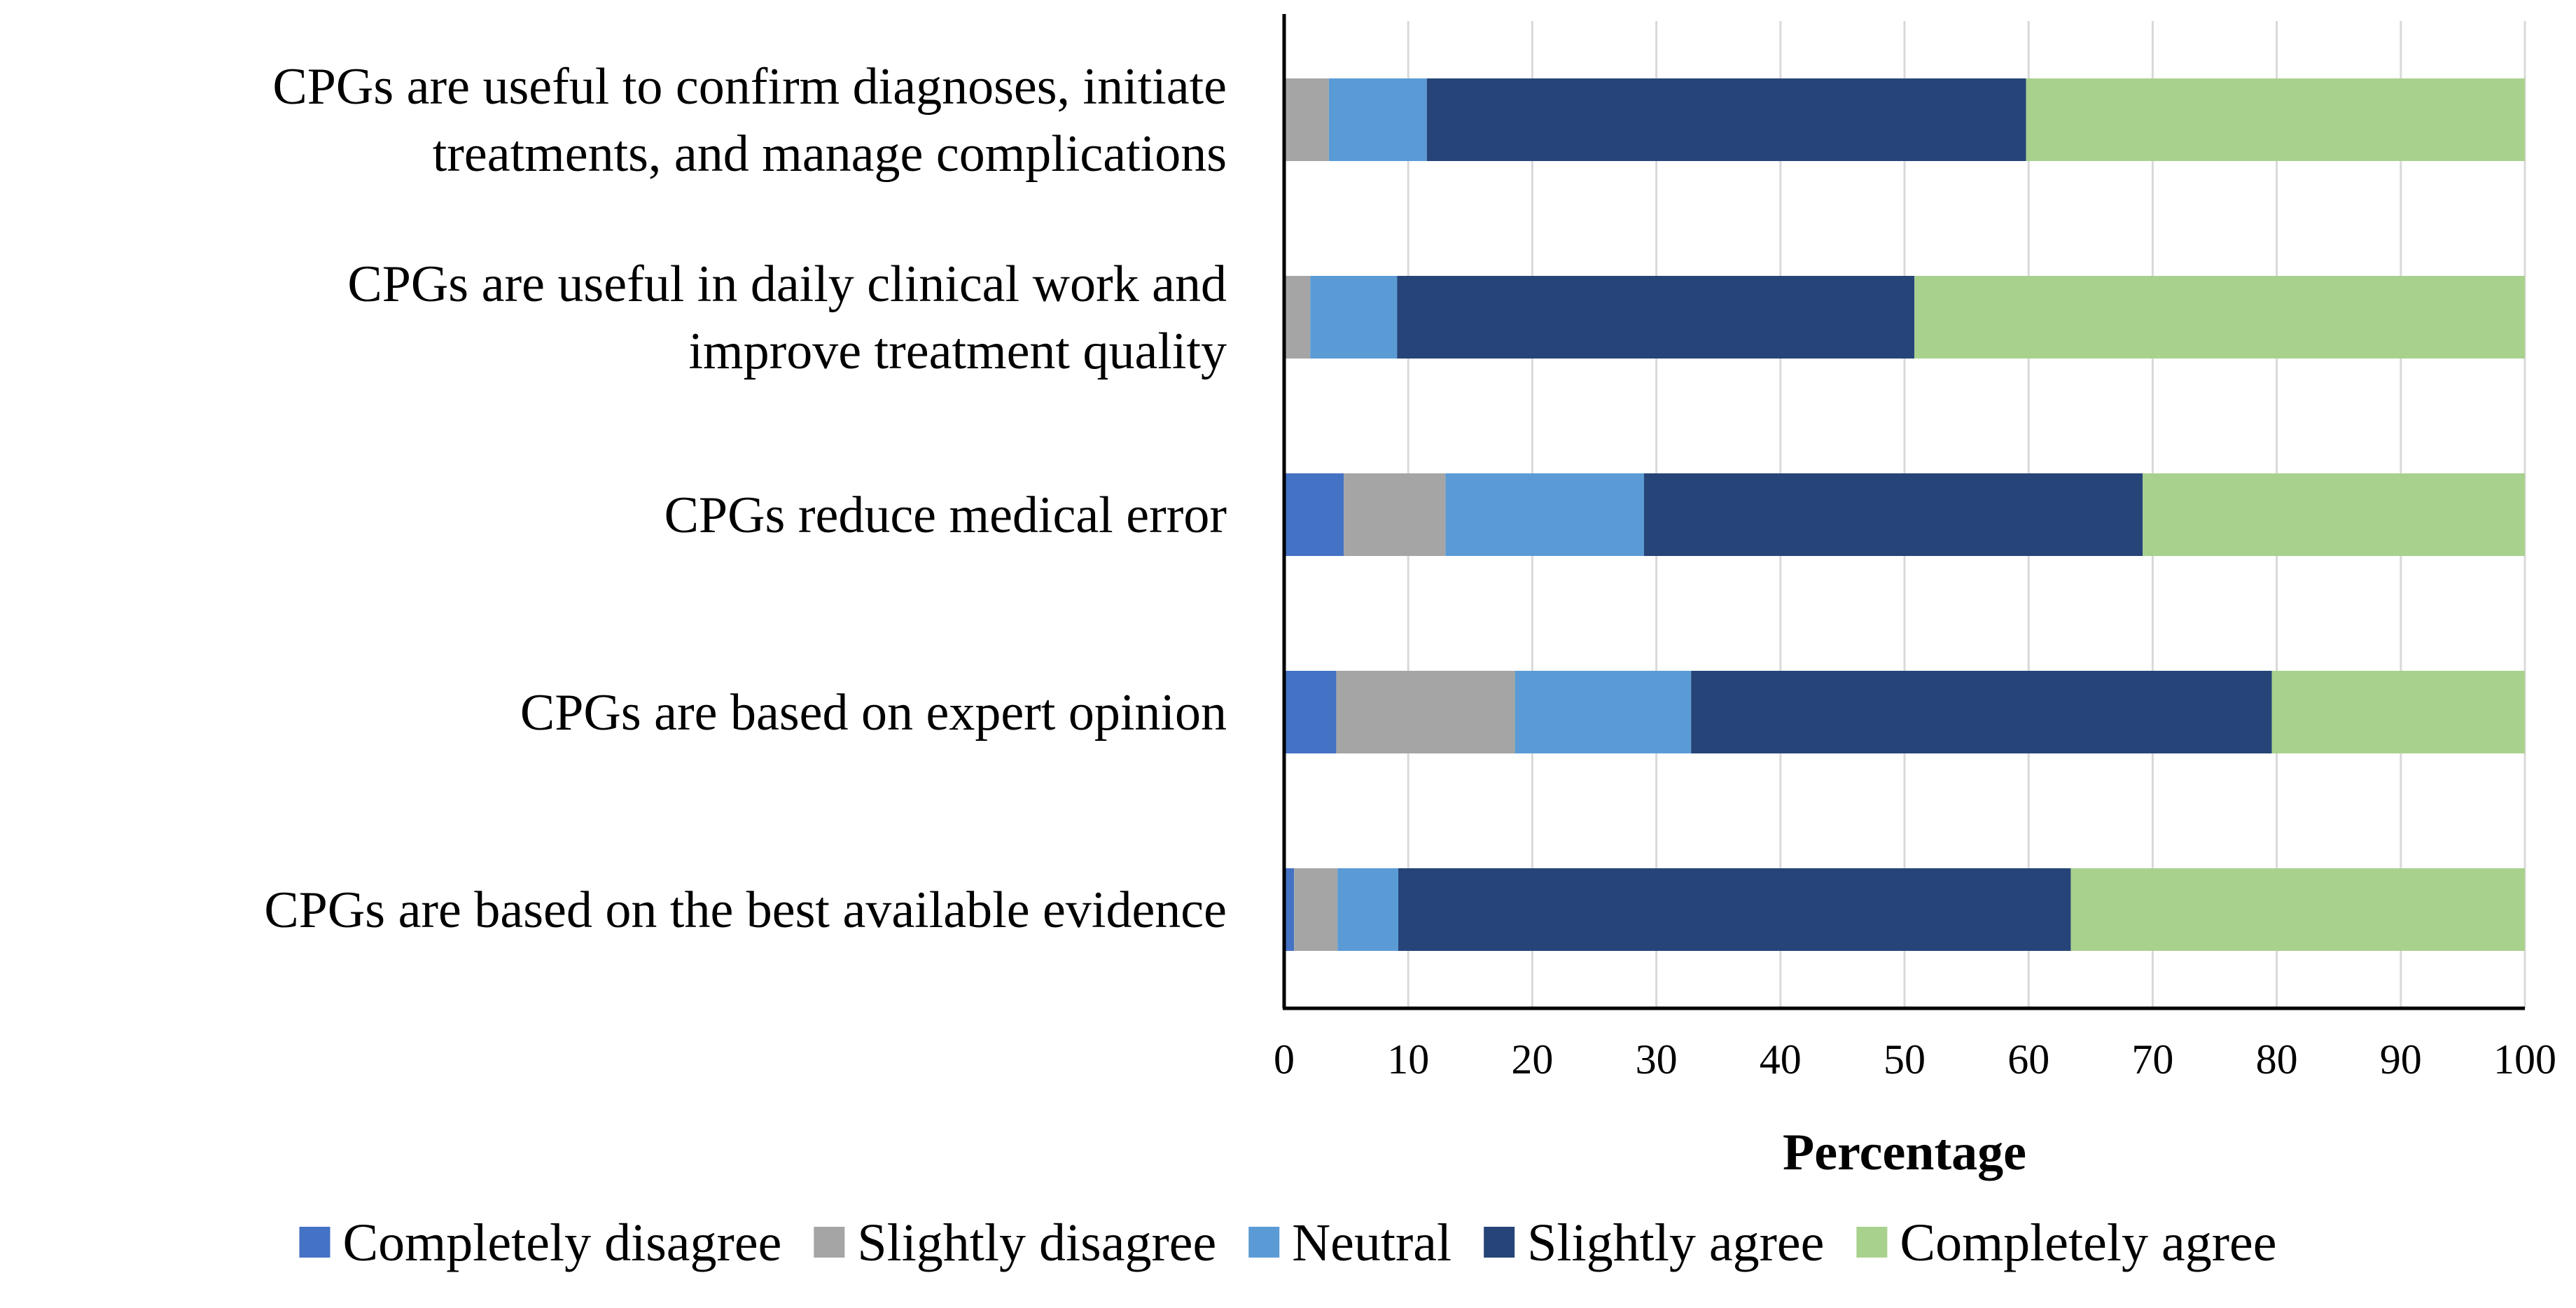 The width and height of the screenshot is (2576, 1308). Describe the element at coordinates (561, 1242) in the screenshot. I see `legend-label: Completely disagree` at that location.